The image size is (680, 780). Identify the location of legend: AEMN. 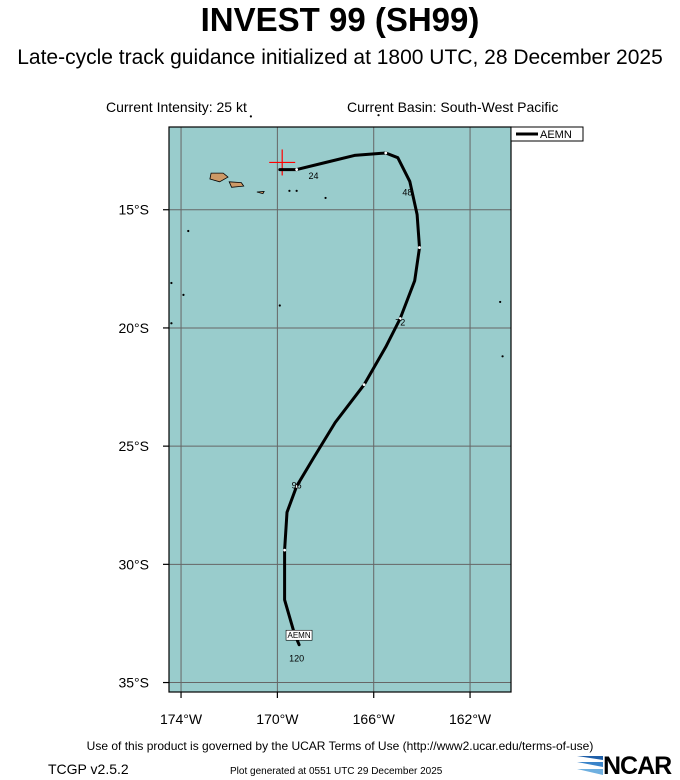
(547, 134).